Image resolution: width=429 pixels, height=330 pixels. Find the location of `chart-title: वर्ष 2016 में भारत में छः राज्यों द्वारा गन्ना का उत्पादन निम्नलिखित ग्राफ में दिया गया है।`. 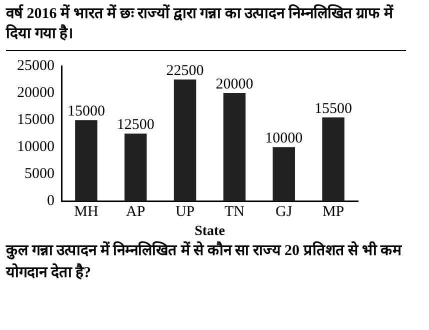

chart-title: वर्ष 2016 में भारत में छः राज्यों द्वारा गन्ना का उत्पादन निम्नलिखित ग्राफ में दिया गया है। is located at coordinates (206, 27).